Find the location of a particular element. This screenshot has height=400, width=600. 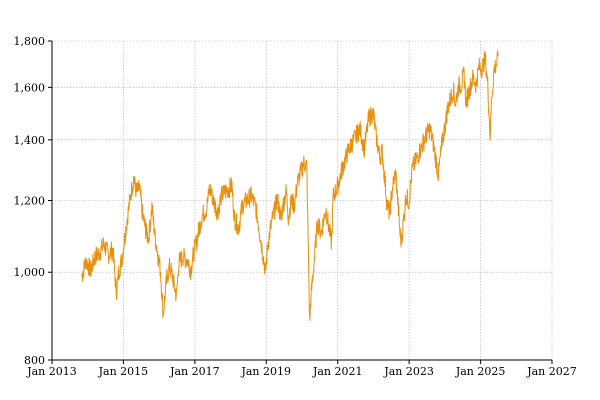

x-tick-label: Jan 2019 is located at coordinates (265, 371).